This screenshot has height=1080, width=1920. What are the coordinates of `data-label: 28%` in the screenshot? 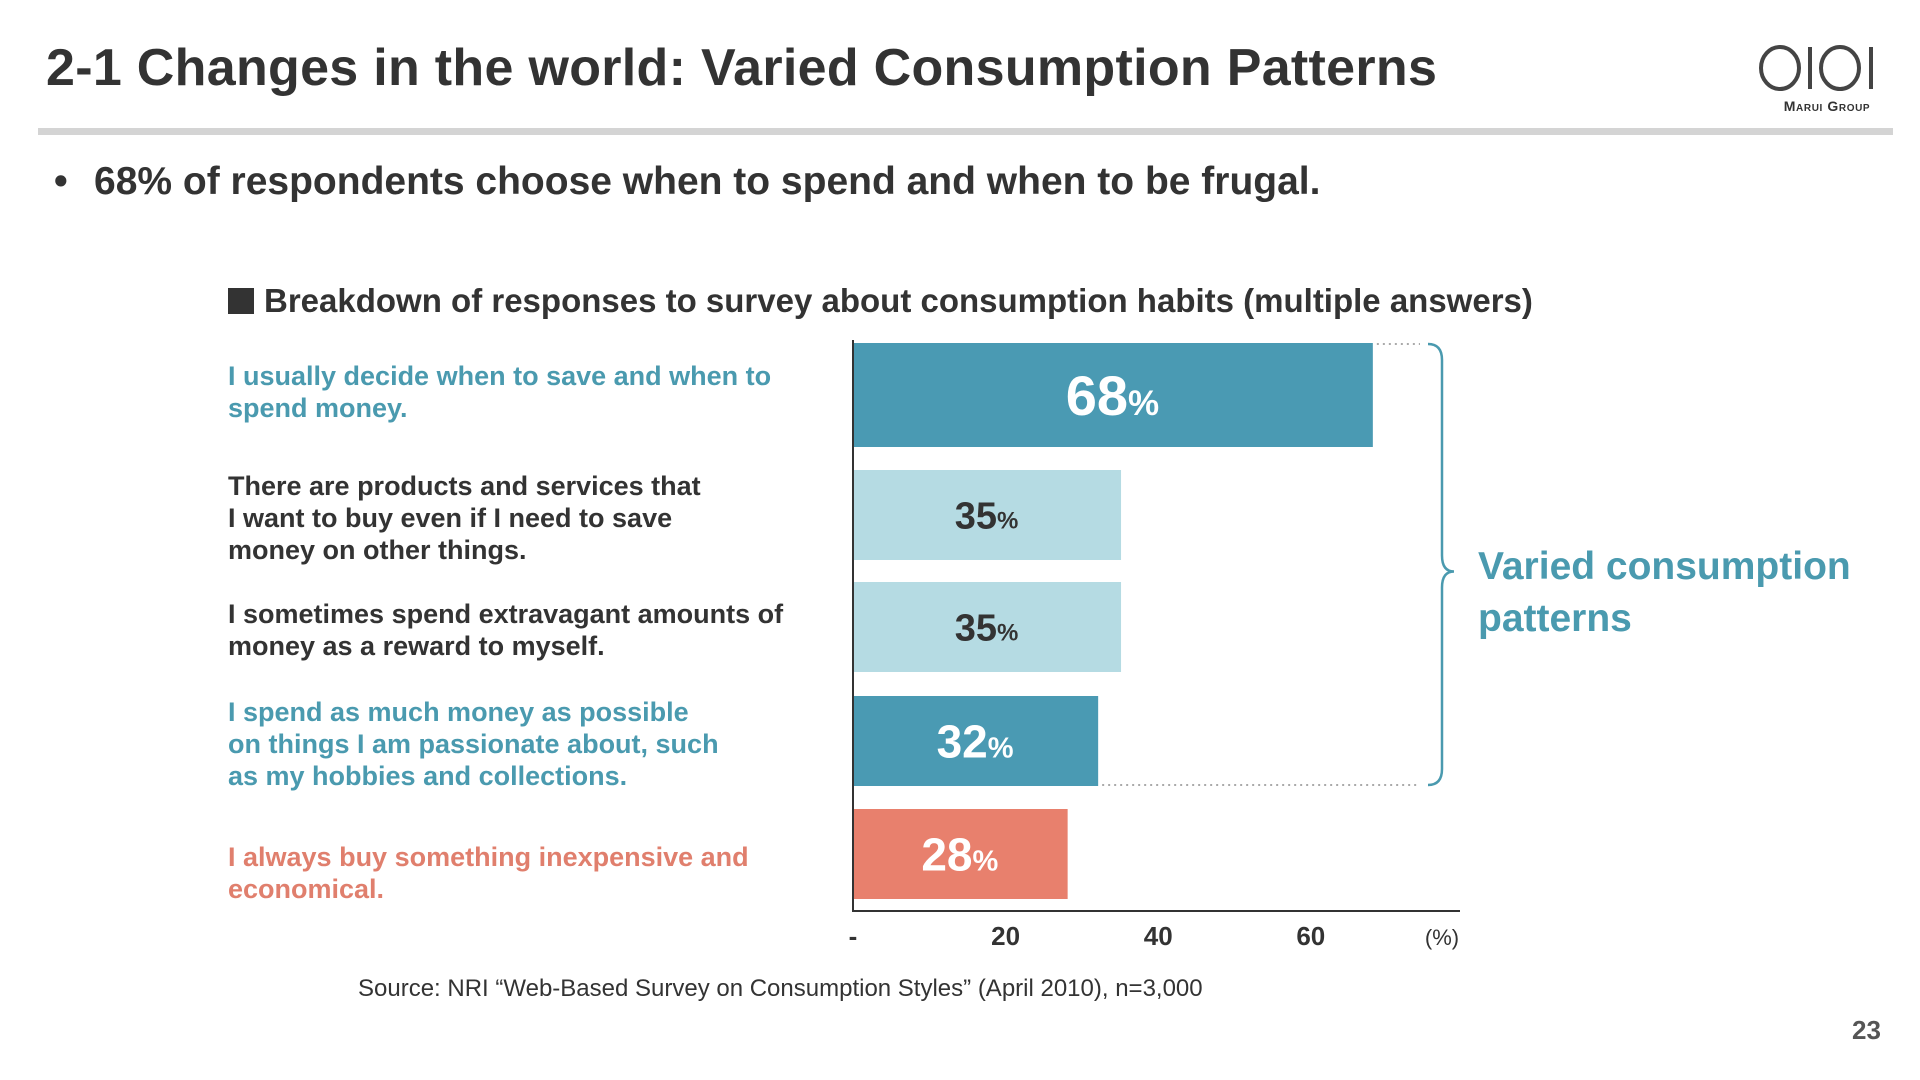 It's located at (959, 855).